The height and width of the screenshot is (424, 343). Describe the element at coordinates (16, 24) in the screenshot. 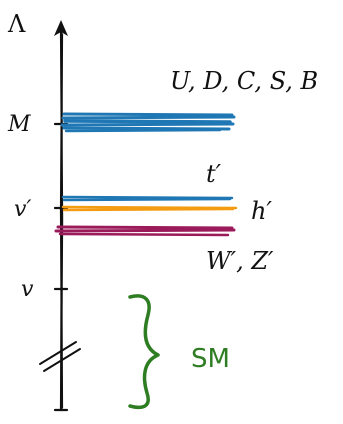

I see `axis-label: Λ` at that location.